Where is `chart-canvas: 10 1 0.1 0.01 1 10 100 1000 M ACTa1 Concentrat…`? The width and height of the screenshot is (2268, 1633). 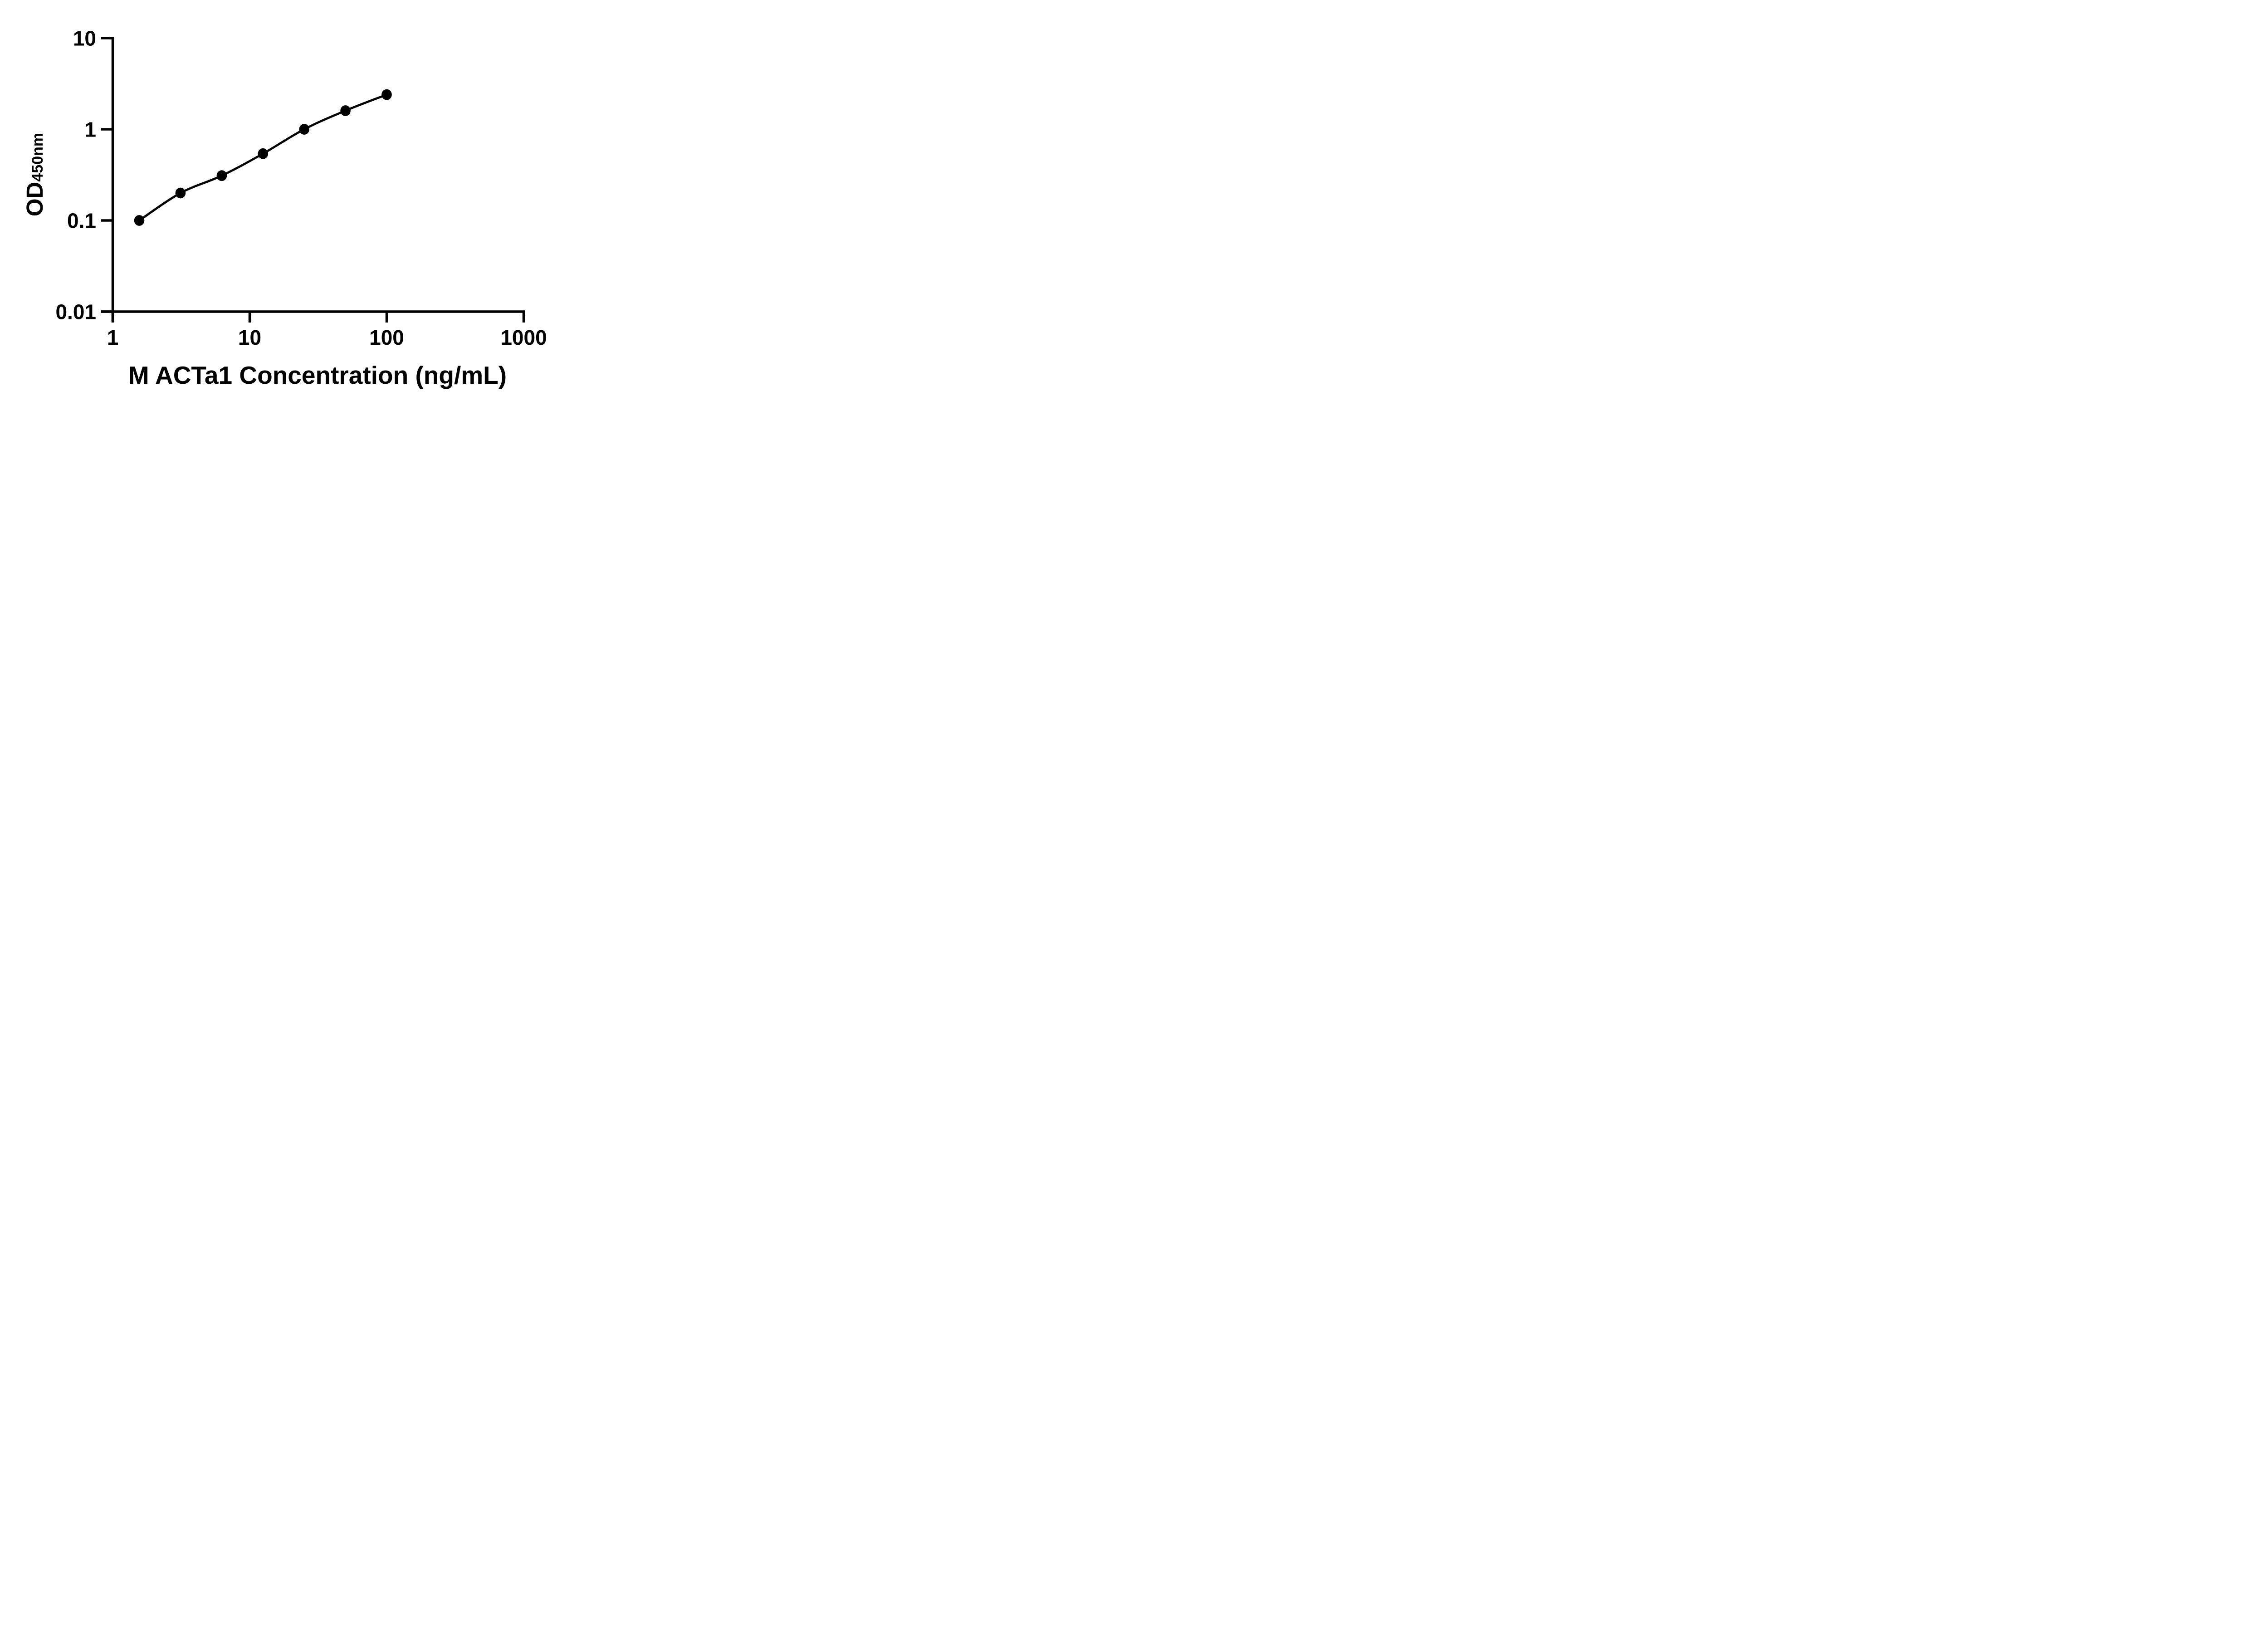 chart-canvas: 10 1 0.1 0.01 1 10 100 1000 M ACTa1 Concentrat… is located at coordinates (291, 204).